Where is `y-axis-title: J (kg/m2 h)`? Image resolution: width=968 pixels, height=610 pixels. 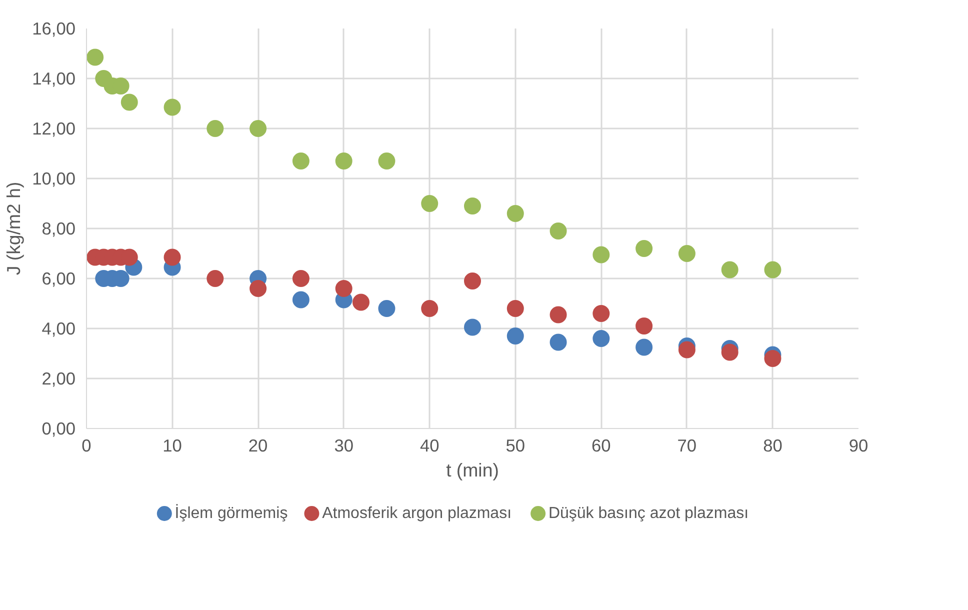 y-axis-title: J (kg/m2 h) is located at coordinates (13, 229).